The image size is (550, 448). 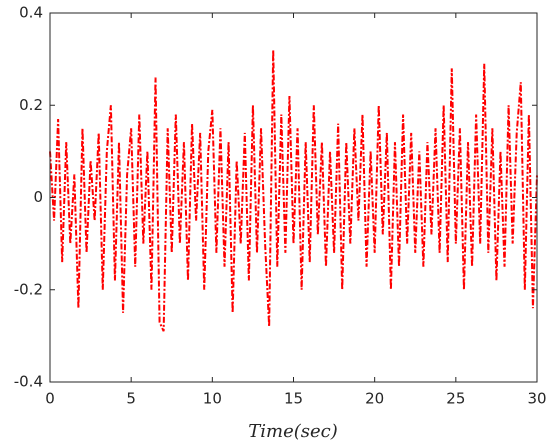 What do you see at coordinates (38, 197) in the screenshot?
I see `y-tick-label: 0` at bounding box center [38, 197].